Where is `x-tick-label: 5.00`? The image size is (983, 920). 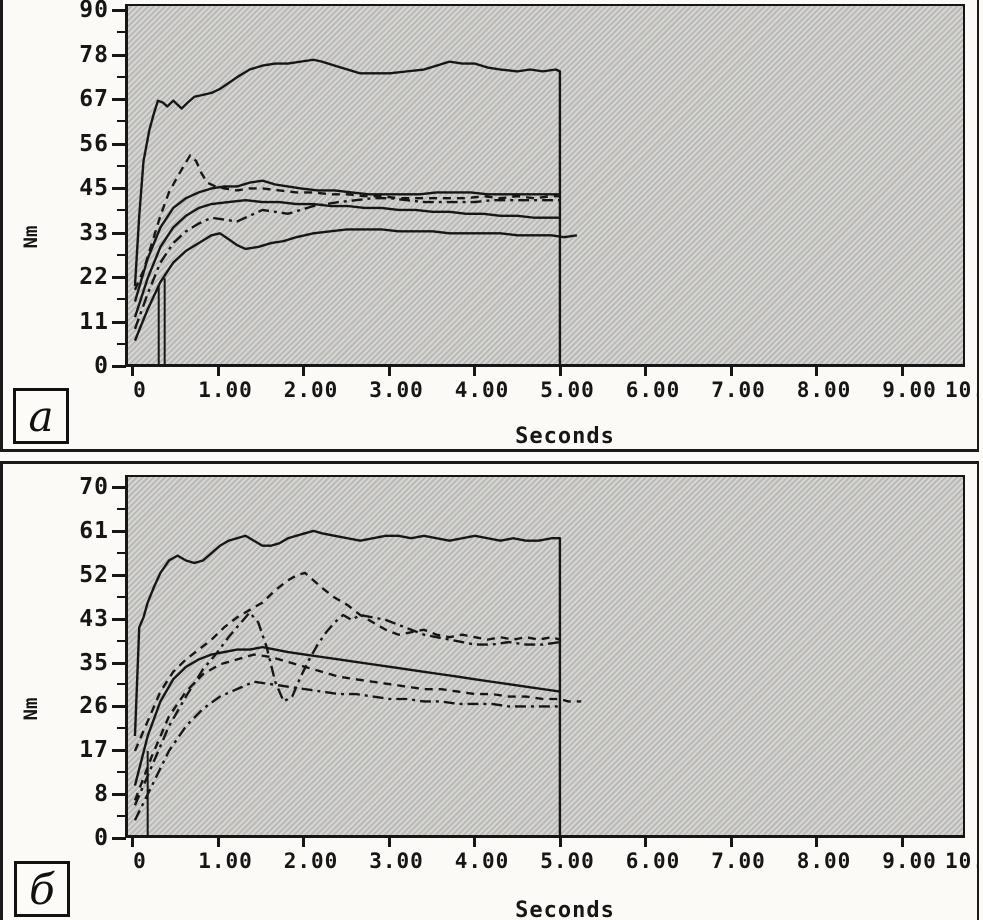
x-tick-label: 5.00 is located at coordinates (567, 390).